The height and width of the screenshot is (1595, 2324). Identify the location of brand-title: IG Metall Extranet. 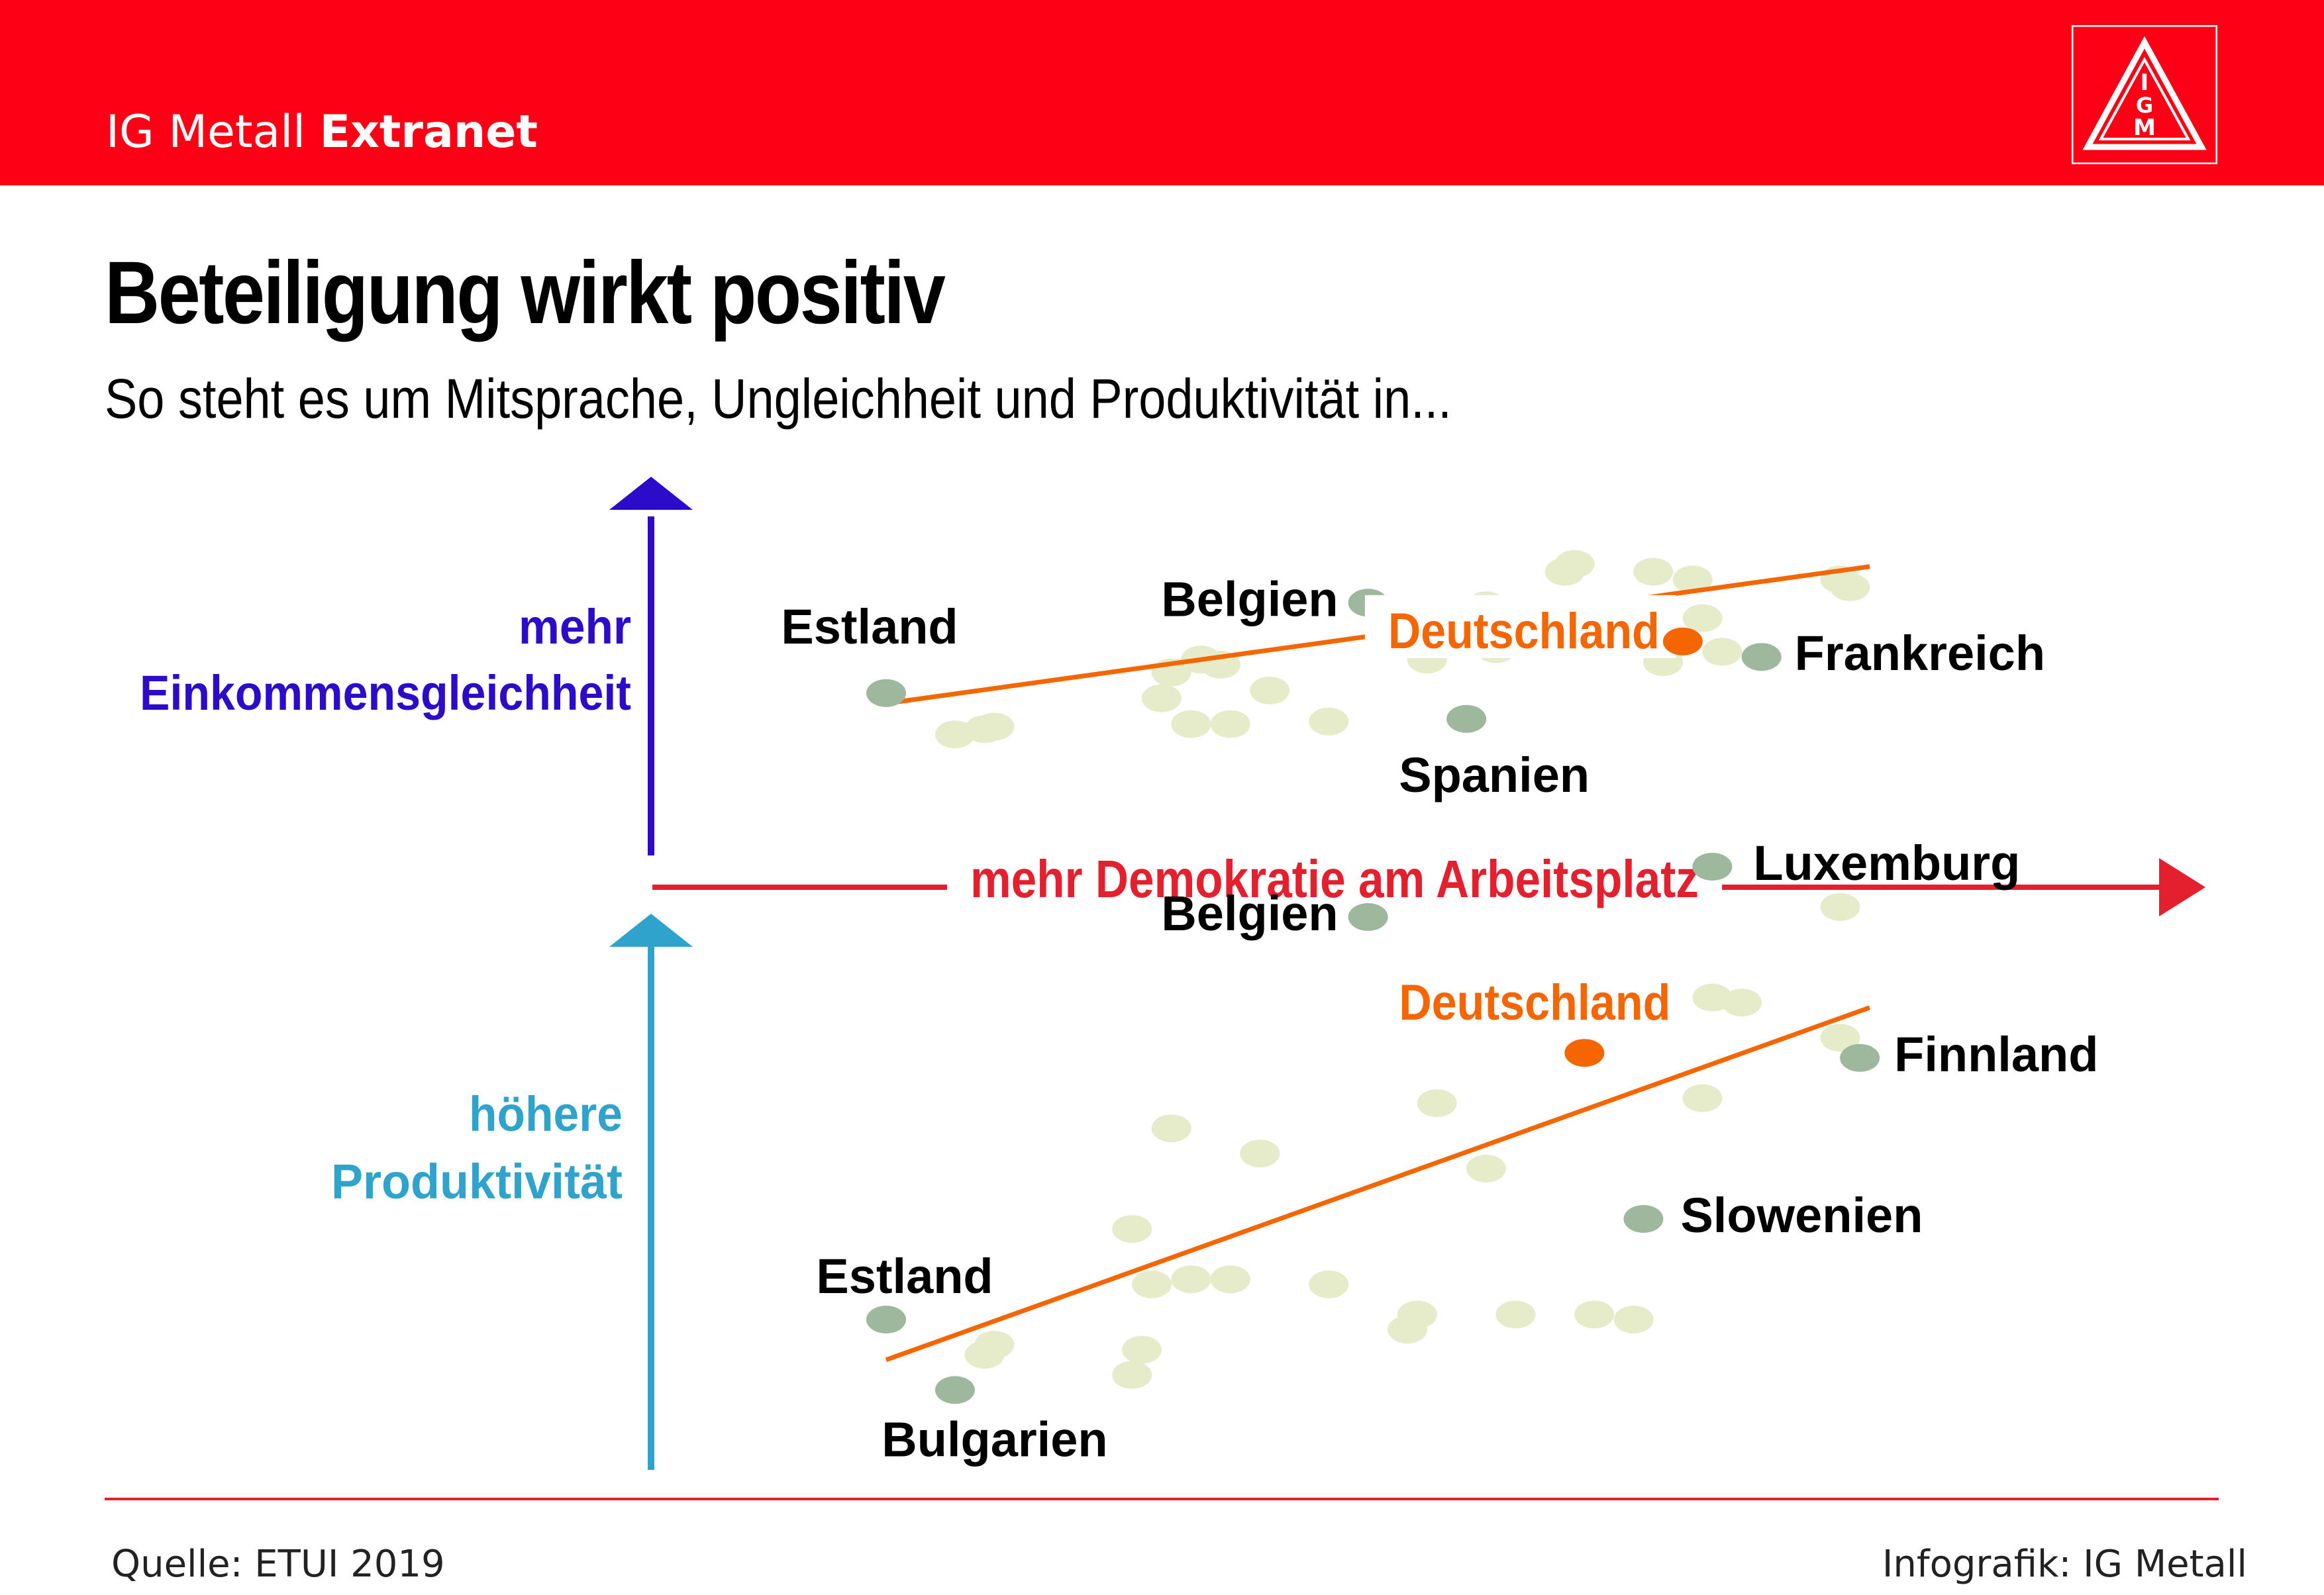
(322, 132).